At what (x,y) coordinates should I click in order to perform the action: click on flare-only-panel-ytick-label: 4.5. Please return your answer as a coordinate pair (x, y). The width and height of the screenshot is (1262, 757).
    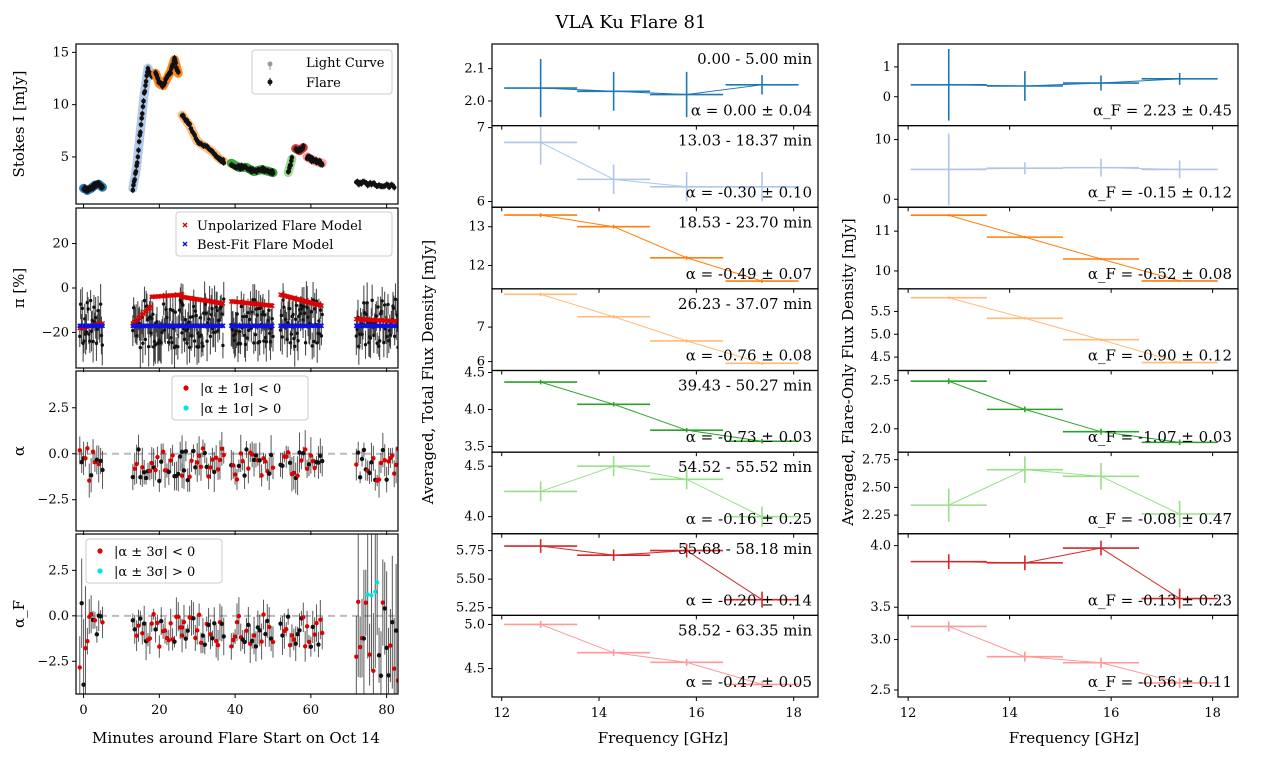
    Looking at the image, I should click on (880, 357).